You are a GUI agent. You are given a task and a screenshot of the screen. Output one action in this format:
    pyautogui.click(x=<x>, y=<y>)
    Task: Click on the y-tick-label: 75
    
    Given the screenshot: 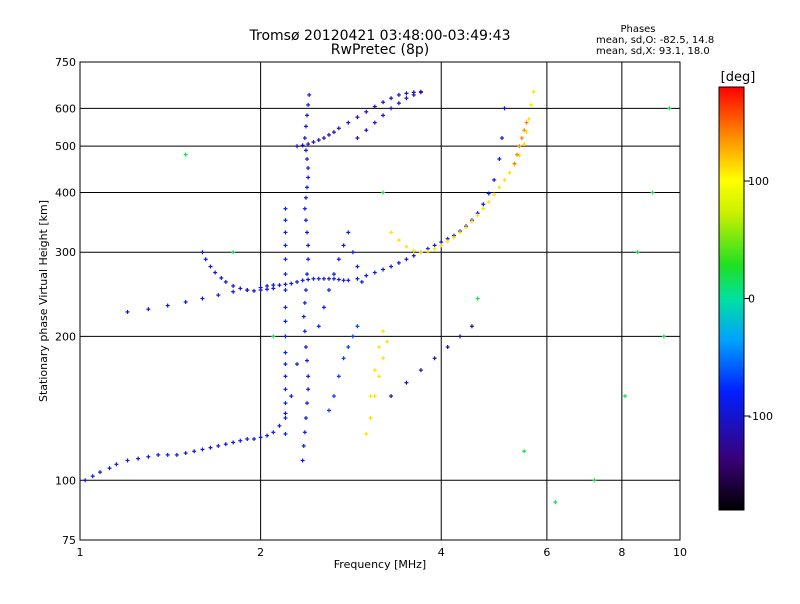 What is the action you would take?
    pyautogui.click(x=69, y=540)
    